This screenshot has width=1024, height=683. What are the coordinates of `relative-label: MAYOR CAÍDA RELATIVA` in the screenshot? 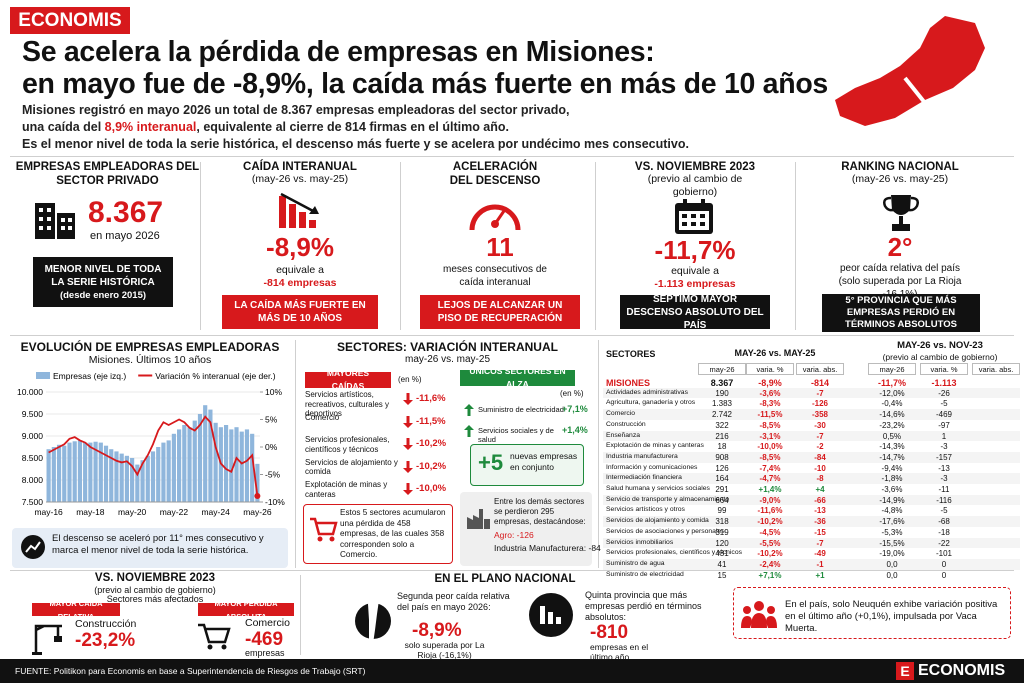 It's located at (76, 610).